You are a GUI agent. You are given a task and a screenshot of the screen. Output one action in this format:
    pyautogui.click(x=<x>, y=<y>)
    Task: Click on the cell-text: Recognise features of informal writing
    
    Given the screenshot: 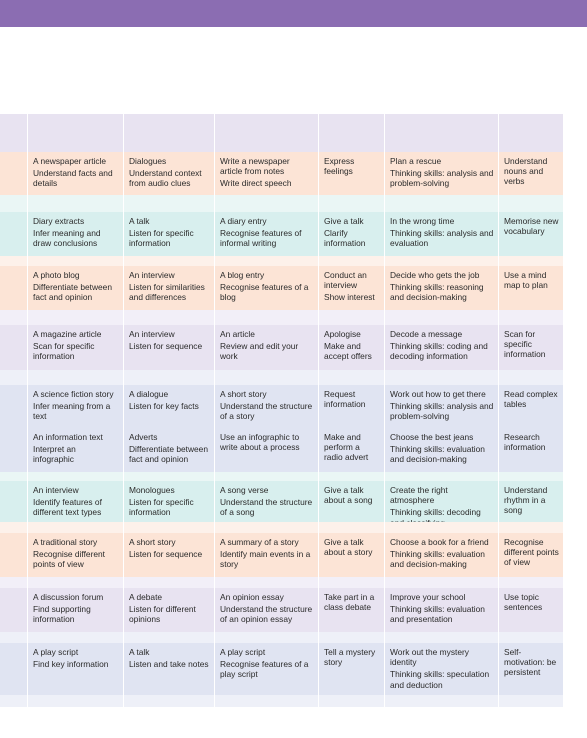 What is the action you would take?
    pyautogui.click(x=261, y=238)
    